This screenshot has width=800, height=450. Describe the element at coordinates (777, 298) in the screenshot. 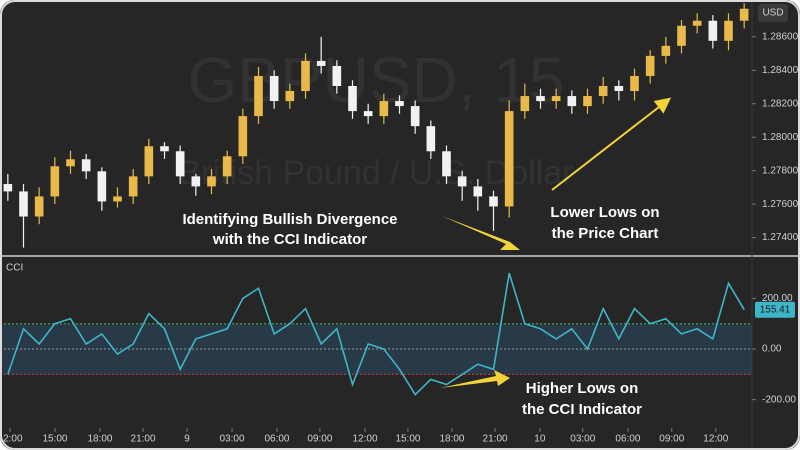

I see `y-tick-label: 200.00` at that location.